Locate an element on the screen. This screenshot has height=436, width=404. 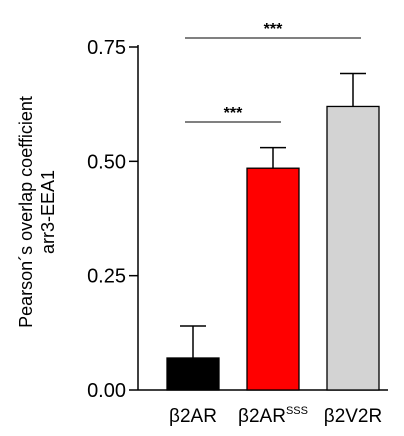
y-axis-title-line-1: Pearson´s overlap coefficient is located at coordinates (26, 212).